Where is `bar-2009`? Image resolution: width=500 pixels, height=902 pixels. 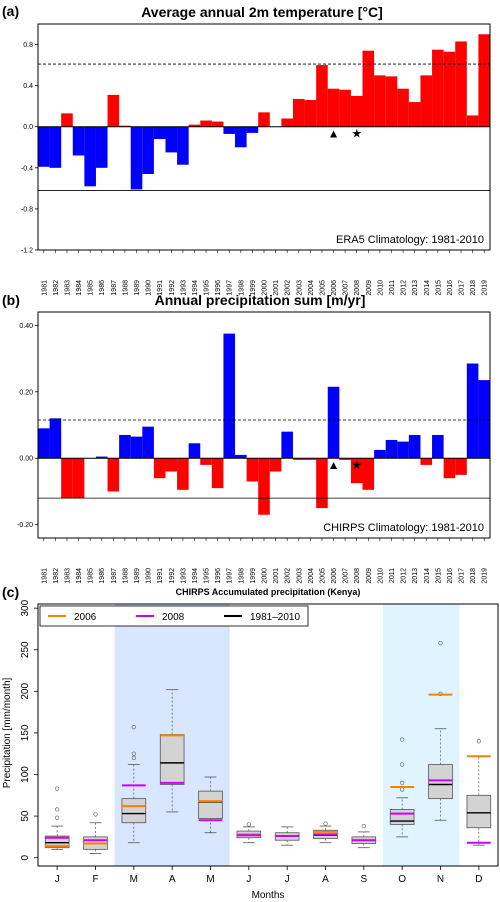
bar-2009 is located at coordinates (368, 474).